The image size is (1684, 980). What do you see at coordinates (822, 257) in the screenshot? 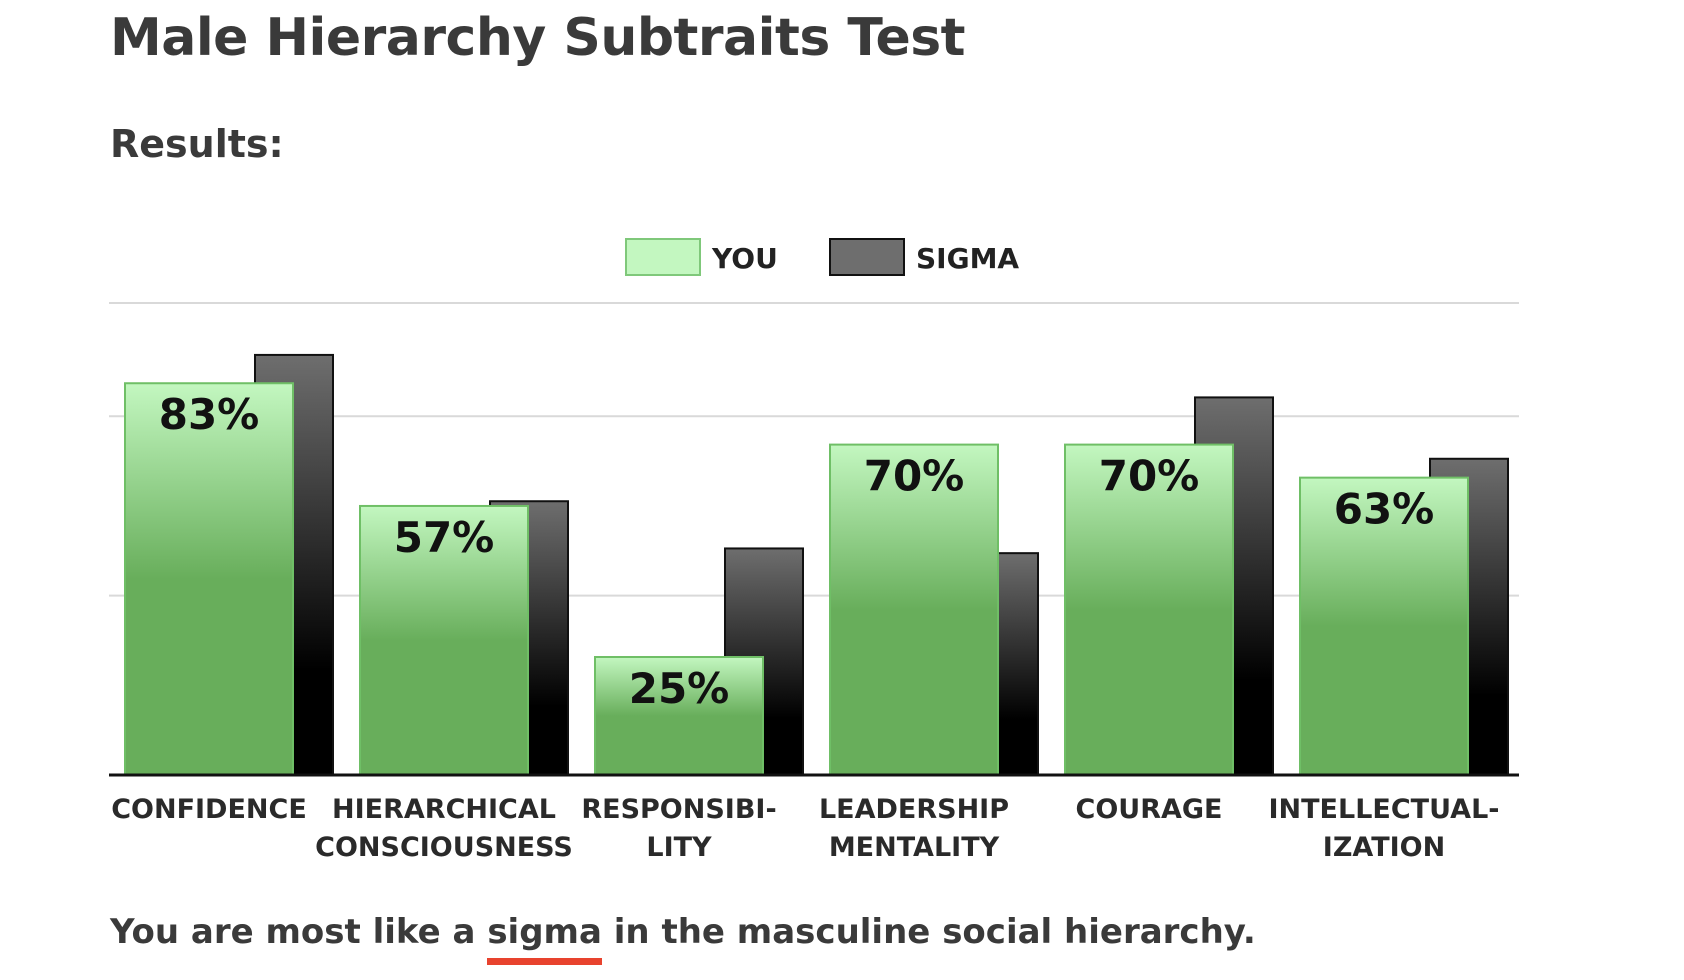
I see `chart-legend: YOU SIGMA` at bounding box center [822, 257].